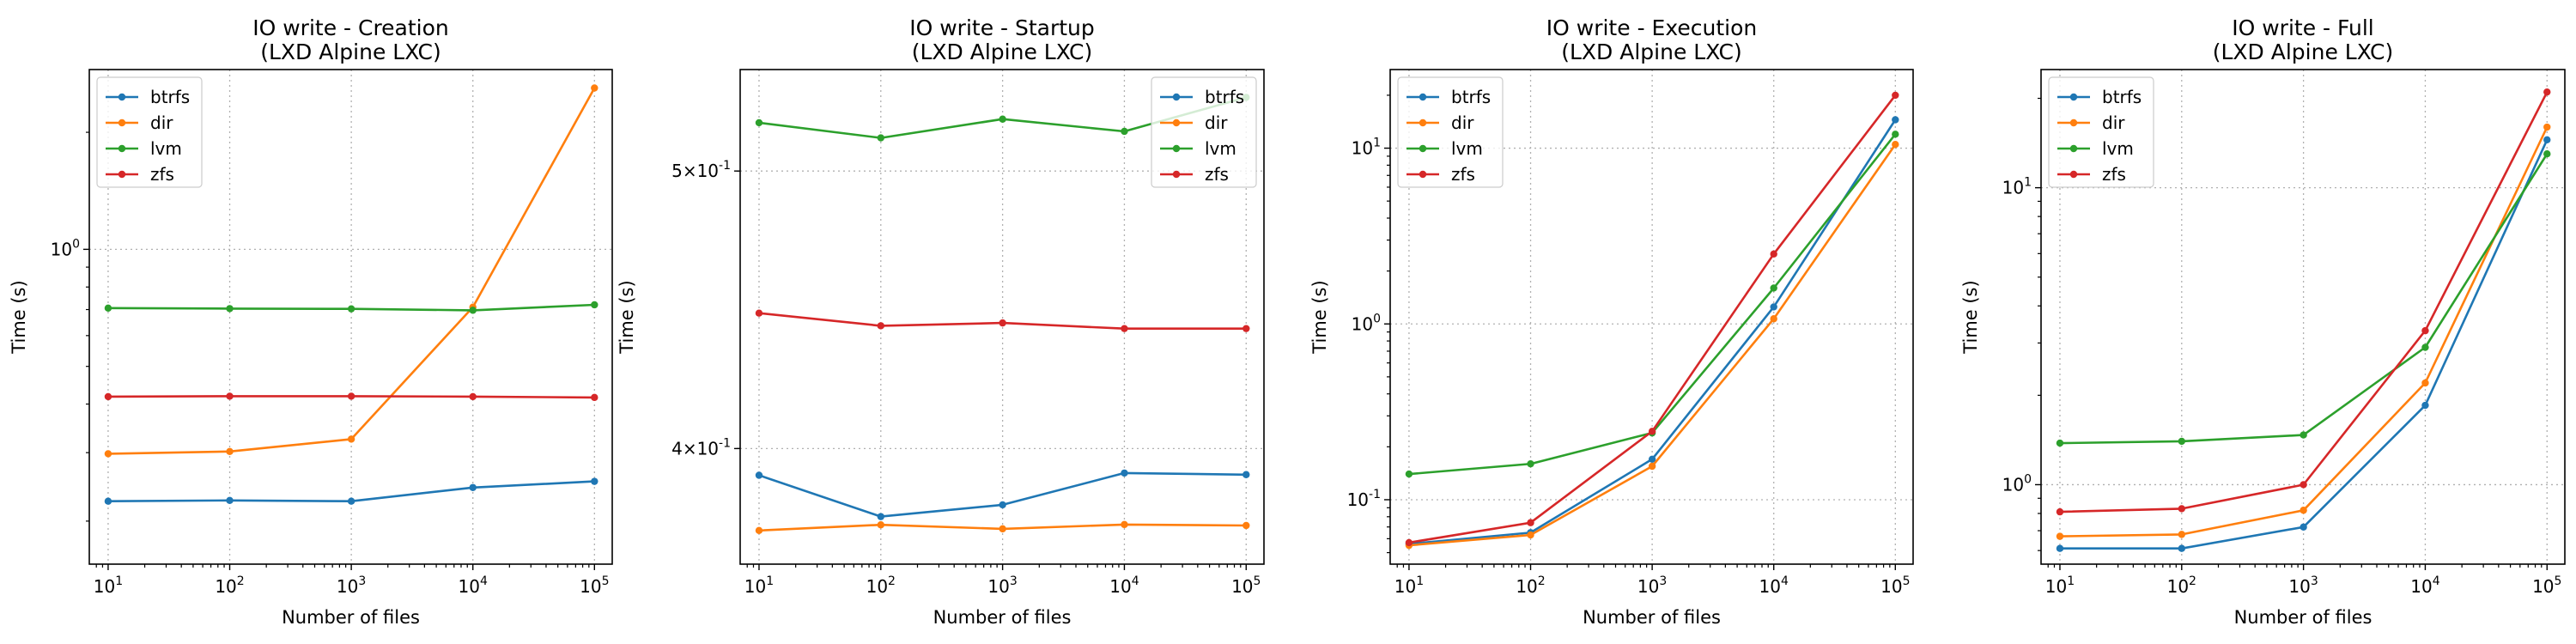 The image size is (2576, 644). Describe the element at coordinates (1364, 499) in the screenshot. I see `y-tick-label: 10⁻¹` at that location.